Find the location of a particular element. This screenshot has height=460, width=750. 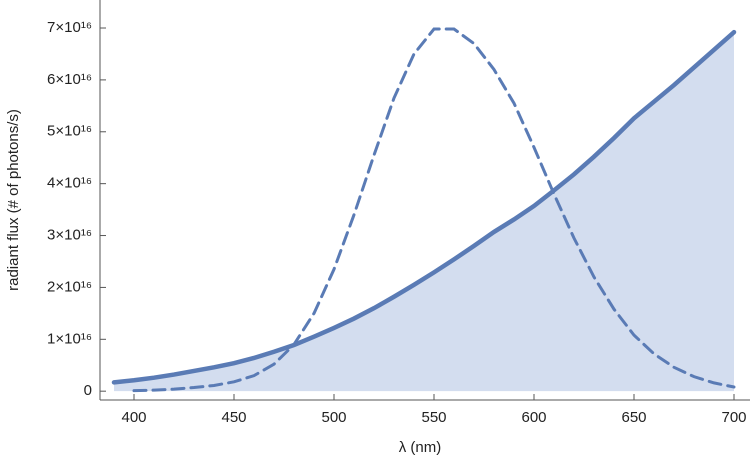

y-tick-label: 6×10¹⁶ is located at coordinates (69, 79).